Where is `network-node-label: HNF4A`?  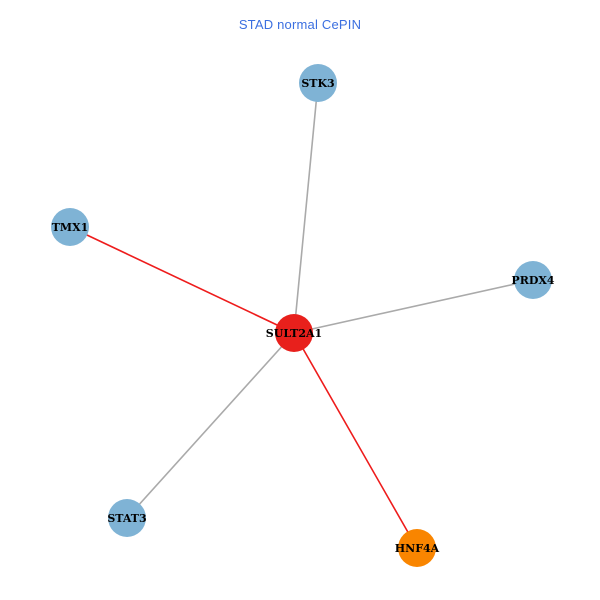 network-node-label: HNF4A is located at coordinates (417, 548).